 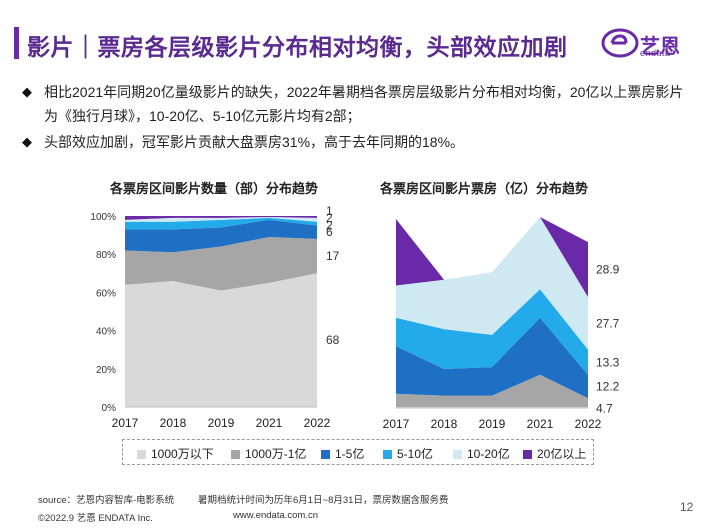 What do you see at coordinates (276, 454) in the screenshot?
I see `legend-label: 1000万-1亿` at bounding box center [276, 454].